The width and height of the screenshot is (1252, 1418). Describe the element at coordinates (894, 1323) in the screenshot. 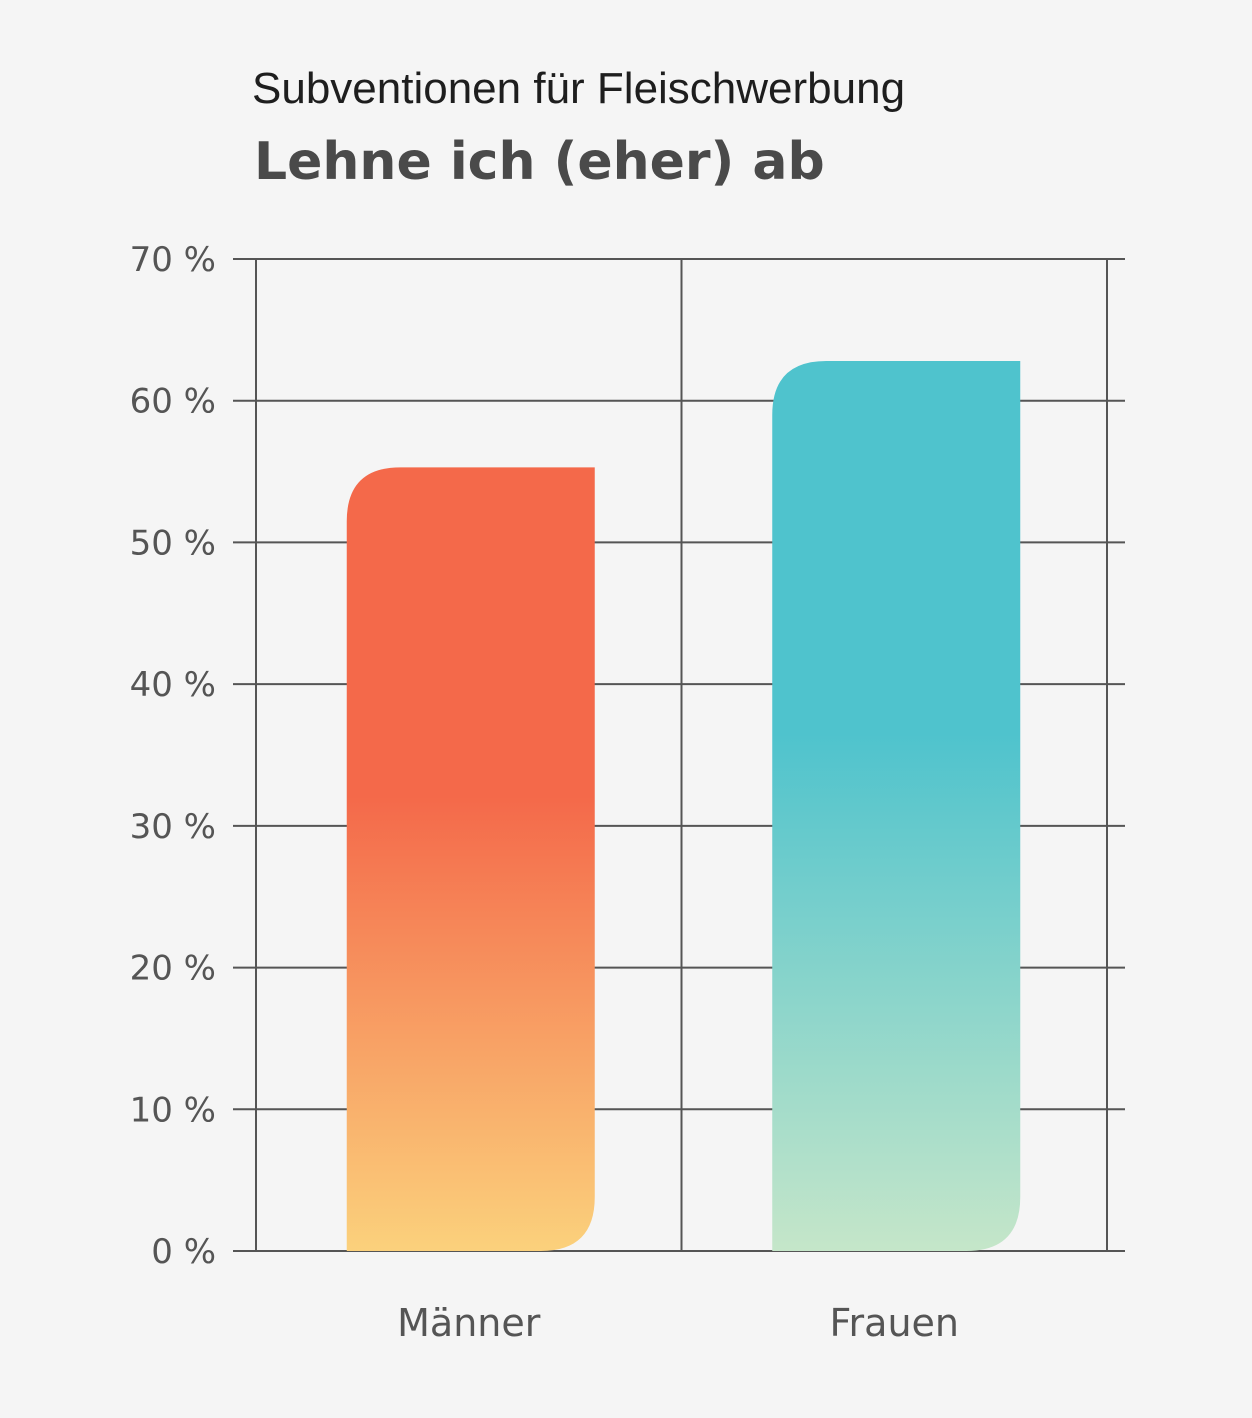

I see `category-label: Frauen` at that location.